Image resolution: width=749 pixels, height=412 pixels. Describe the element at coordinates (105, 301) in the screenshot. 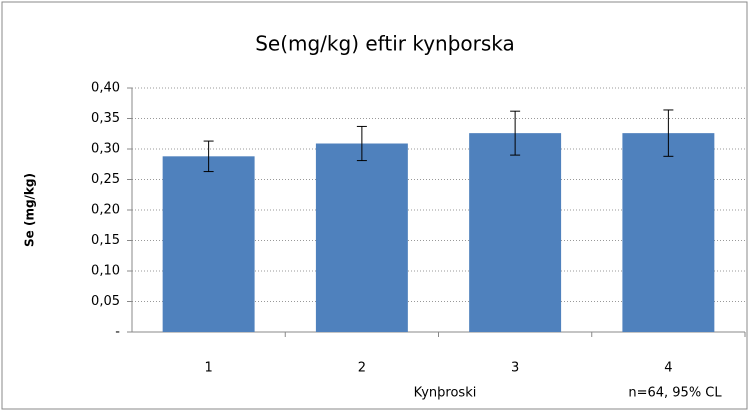

I see `y-tick-label: 0,05` at that location.